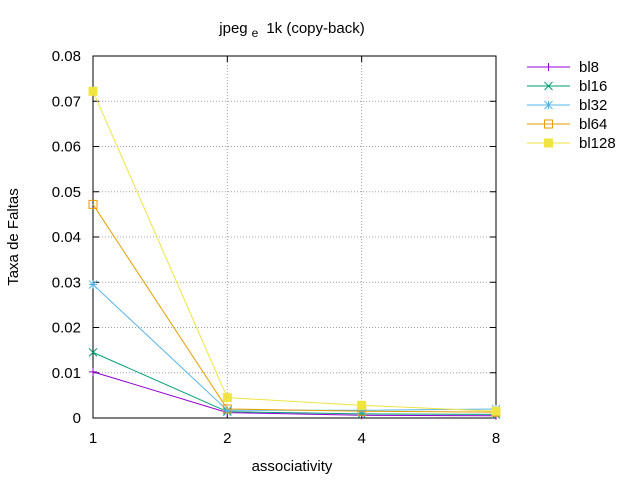 Image resolution: width=640 pixels, height=480 pixels. What do you see at coordinates (571, 143) in the screenshot?
I see `legend-item-bl128: bl128` at bounding box center [571, 143].